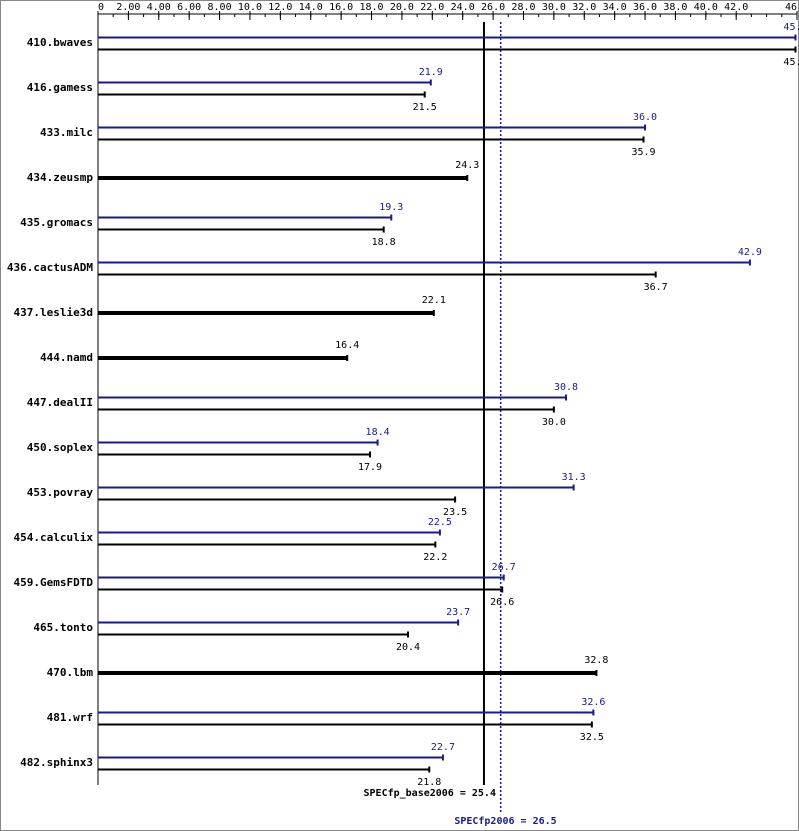 The width and height of the screenshot is (799, 831). What do you see at coordinates (554, 7) in the screenshot?
I see `x-tick-label: 30.0` at bounding box center [554, 7].